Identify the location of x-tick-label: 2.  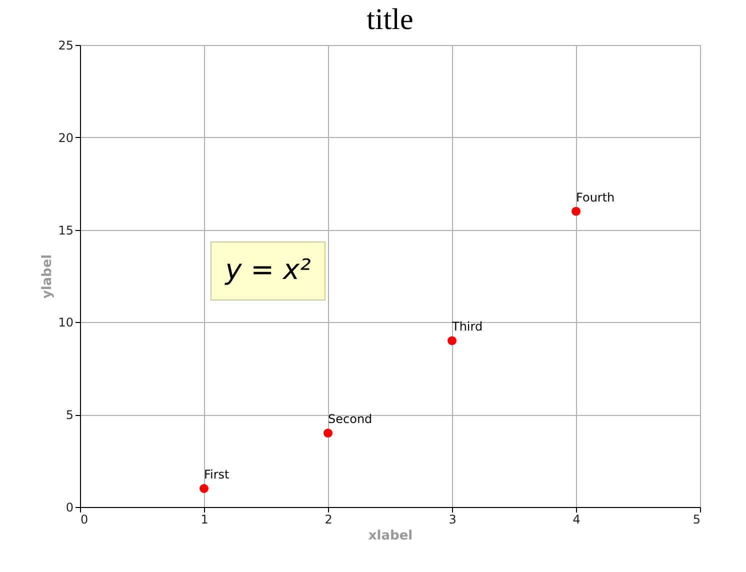
(328, 519).